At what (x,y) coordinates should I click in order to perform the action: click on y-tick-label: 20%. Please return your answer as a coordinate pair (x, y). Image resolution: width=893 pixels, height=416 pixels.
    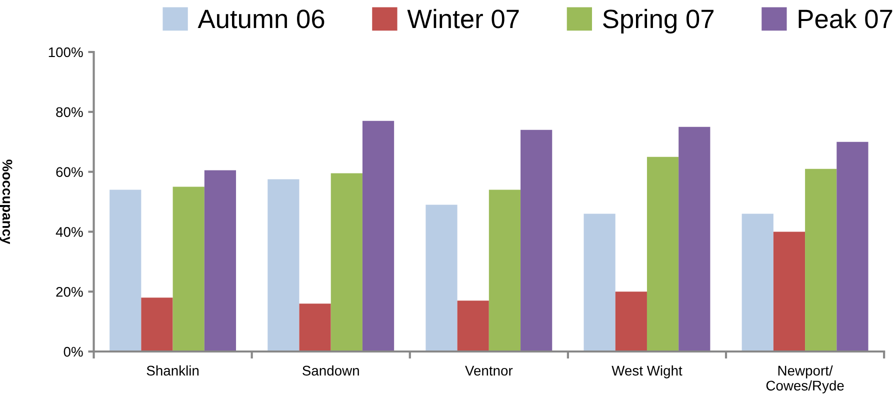
    Looking at the image, I should click on (69, 291).